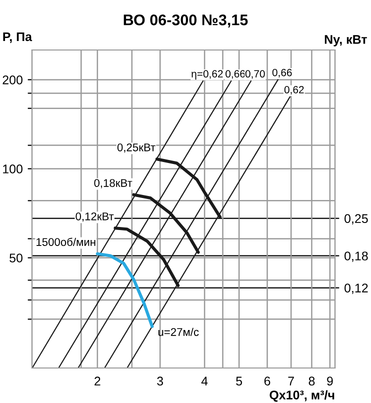  Describe the element at coordinates (302, 396) in the screenshot. I see `x-axis-title: Qx10³, м³/ч` at that location.